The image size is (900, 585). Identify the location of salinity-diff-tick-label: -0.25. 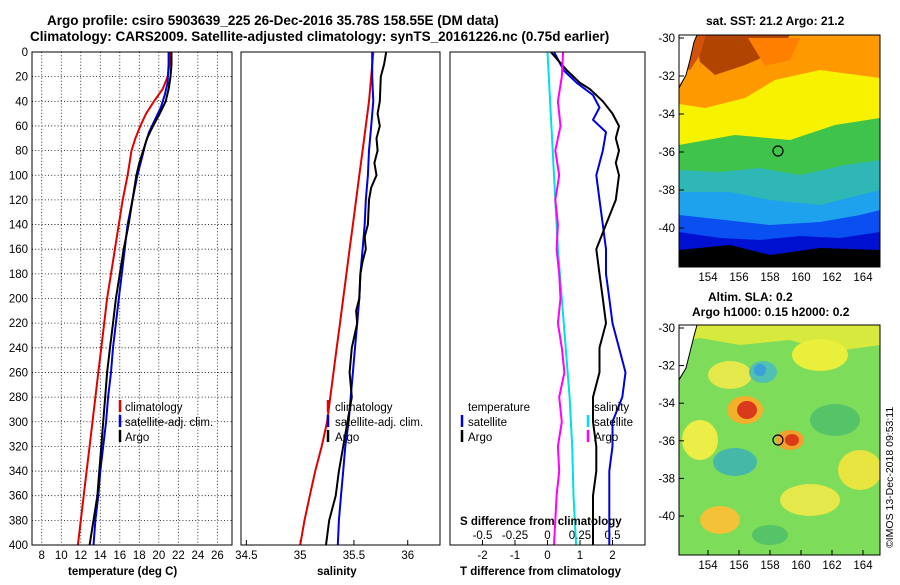
(515, 536).